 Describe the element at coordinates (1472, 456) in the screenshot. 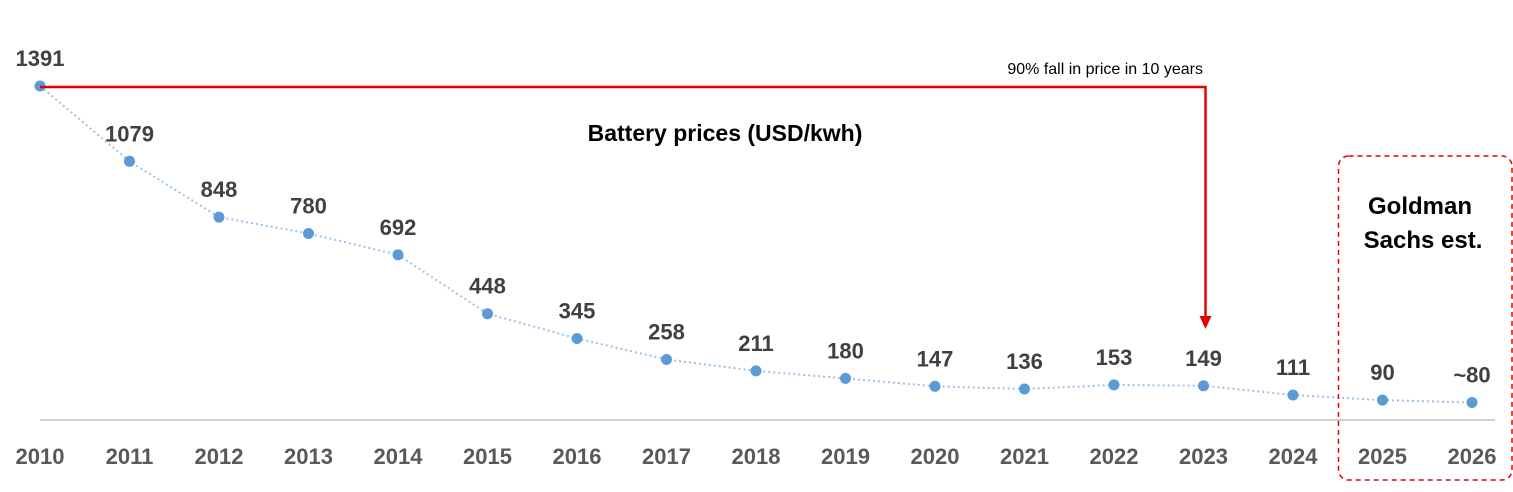

I see `x-tick-2026: 2026` at that location.